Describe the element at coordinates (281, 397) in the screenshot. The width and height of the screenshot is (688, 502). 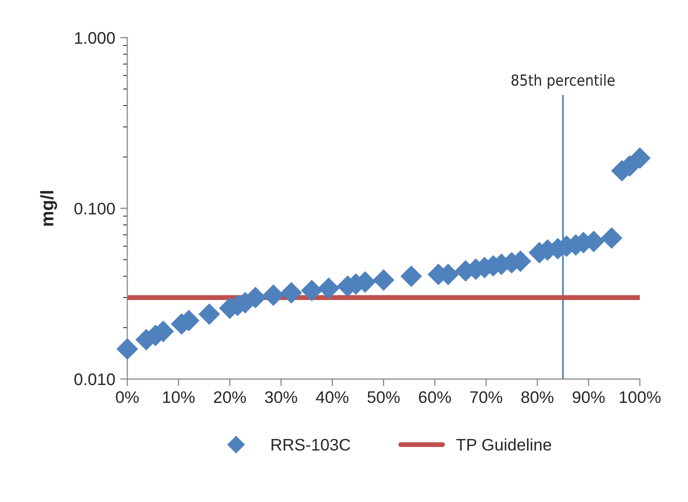
I see `x-tick-label: 30%` at that location.